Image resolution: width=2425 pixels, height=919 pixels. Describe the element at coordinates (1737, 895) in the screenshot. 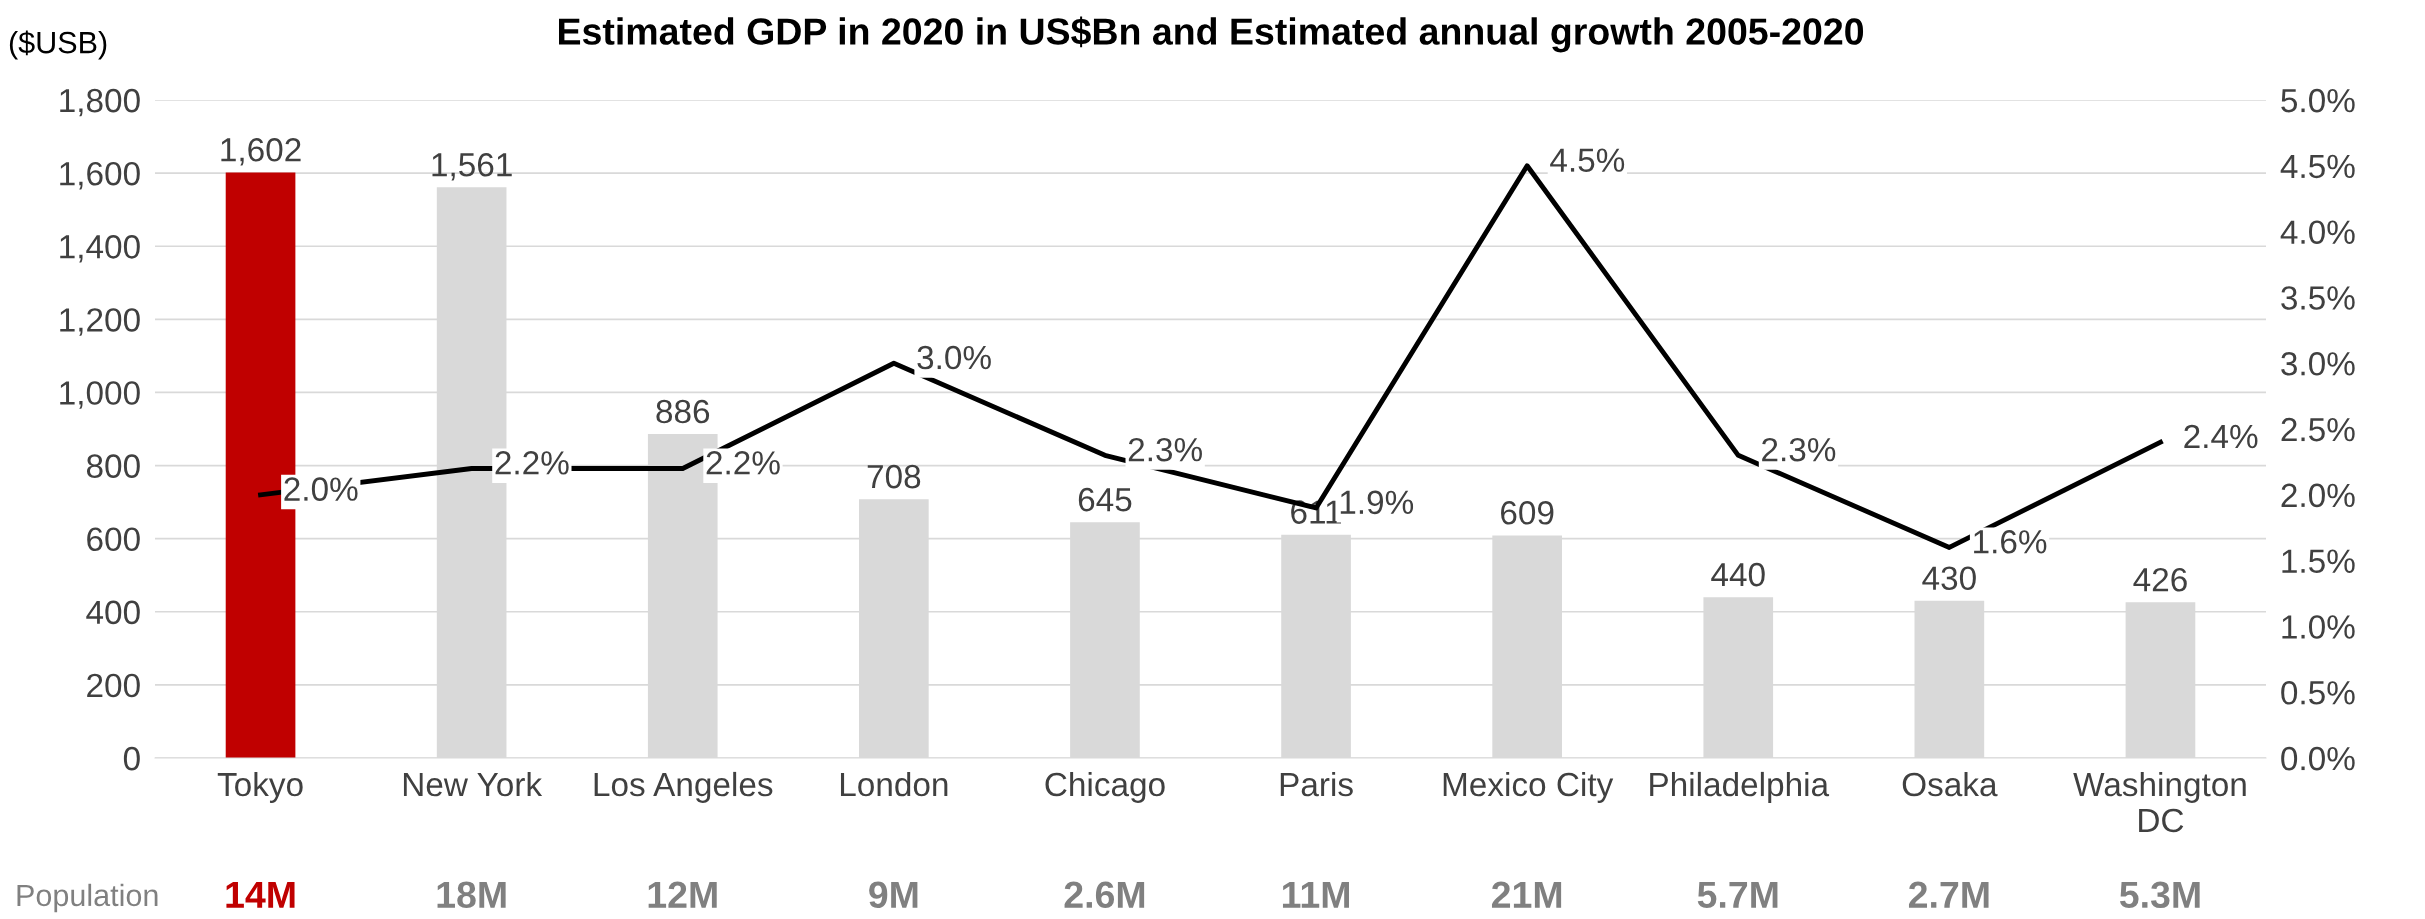

I see `text: 5.7M` at that location.